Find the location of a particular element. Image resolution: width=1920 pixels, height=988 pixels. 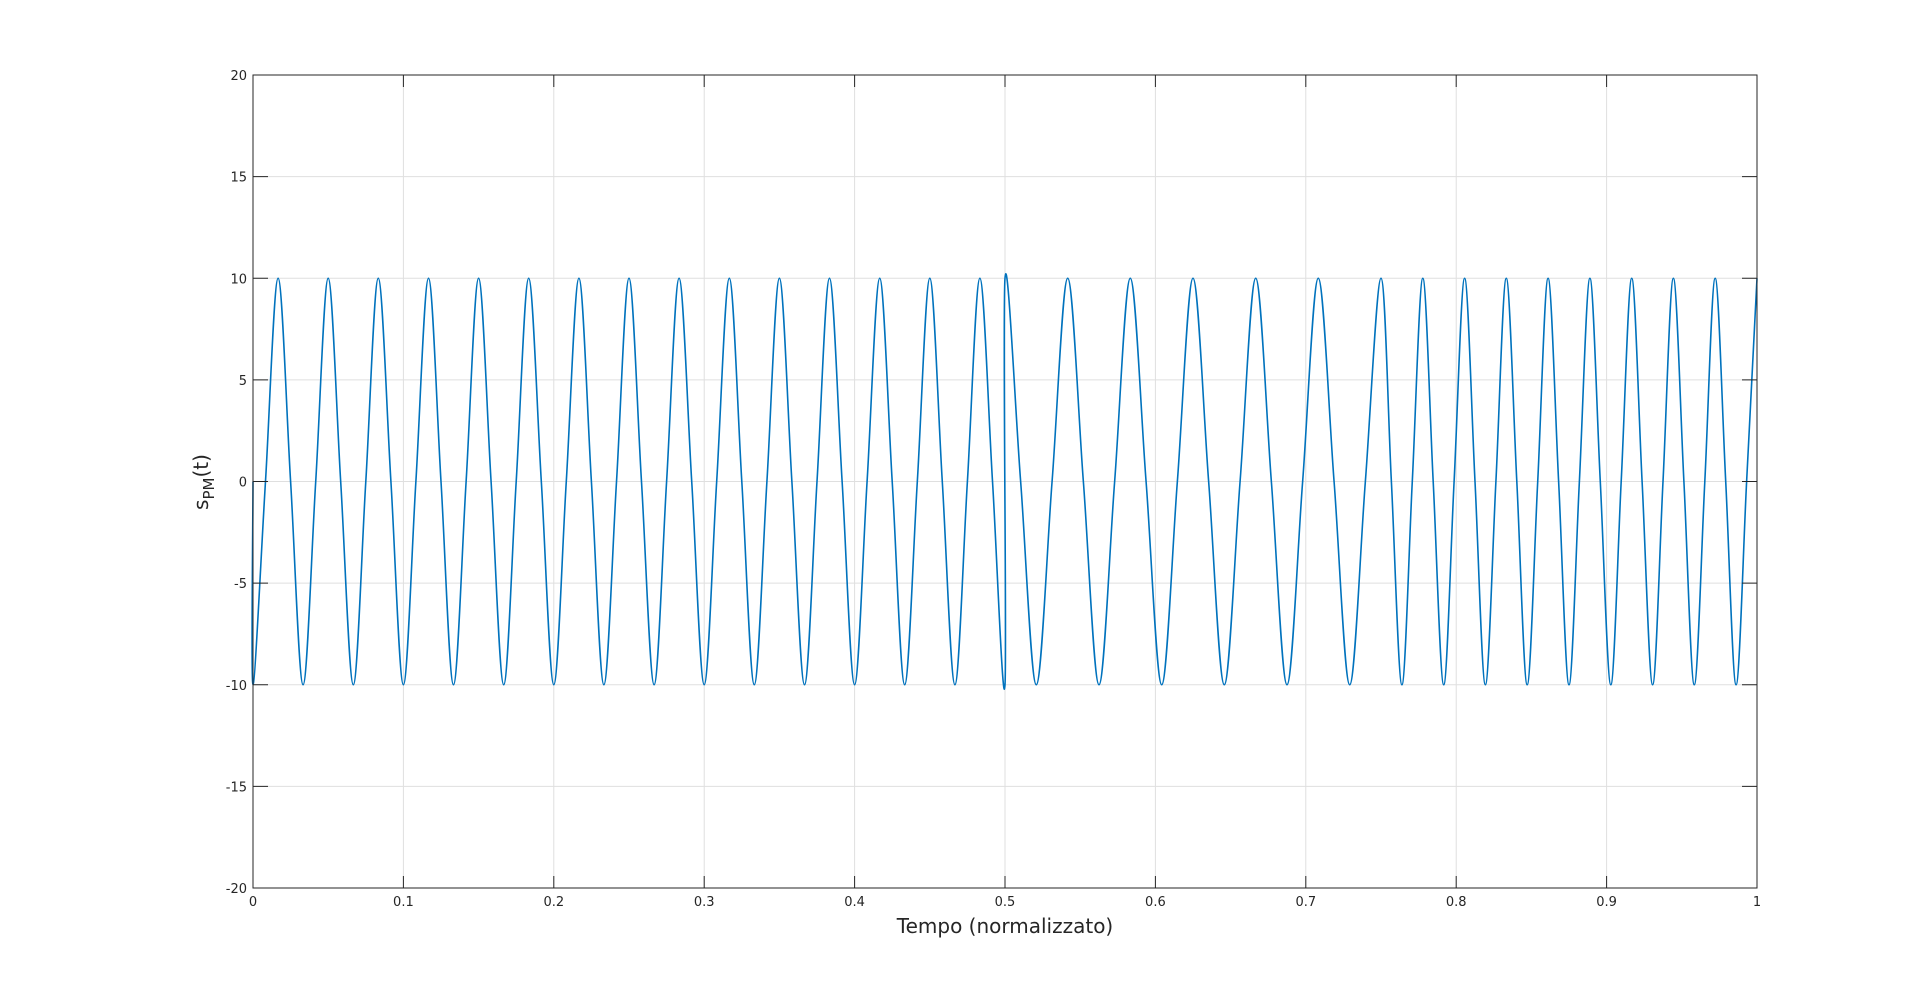

x-tick-label: 0.5 is located at coordinates (1005, 902).